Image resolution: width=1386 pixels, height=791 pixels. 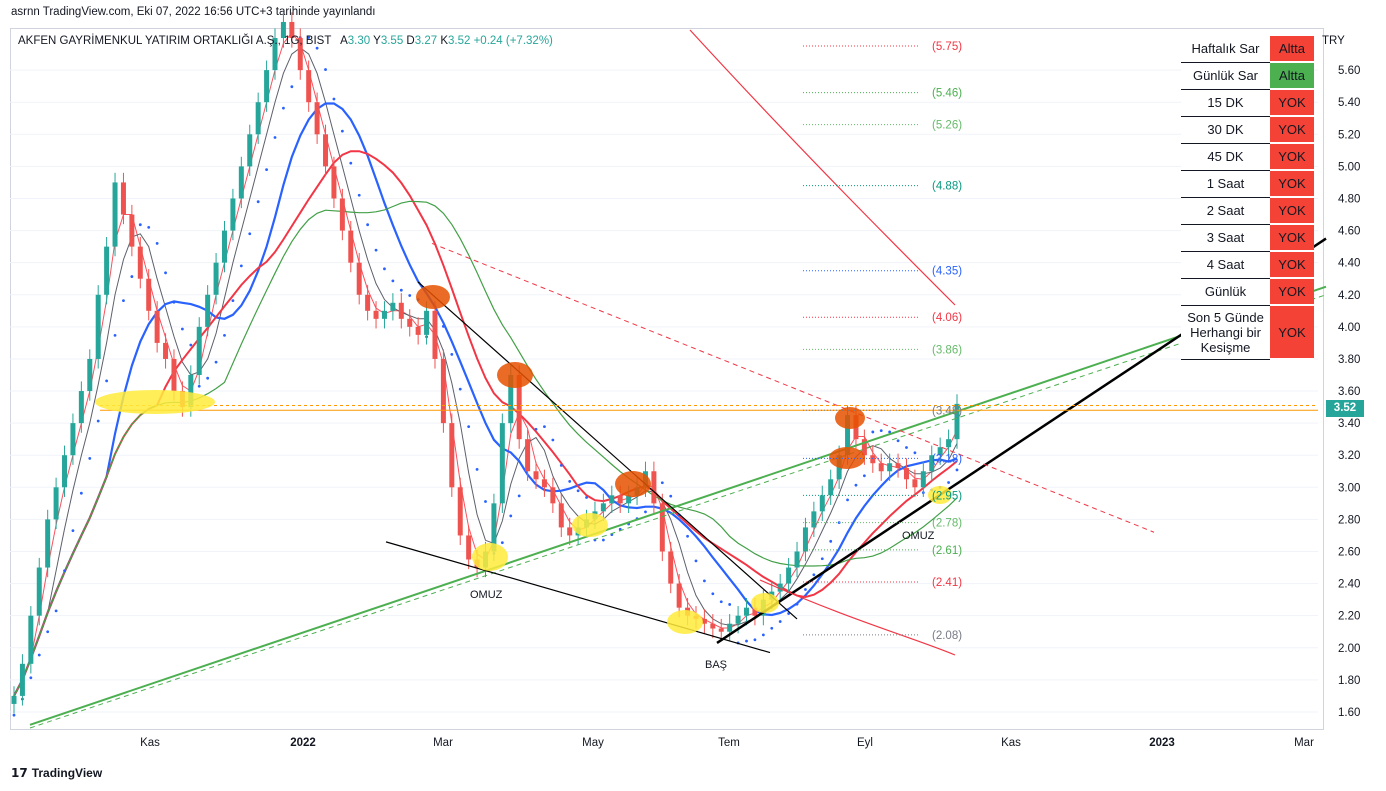 What do you see at coordinates (1011, 743) in the screenshot?
I see `x-tick-label: Kas` at bounding box center [1011, 743].